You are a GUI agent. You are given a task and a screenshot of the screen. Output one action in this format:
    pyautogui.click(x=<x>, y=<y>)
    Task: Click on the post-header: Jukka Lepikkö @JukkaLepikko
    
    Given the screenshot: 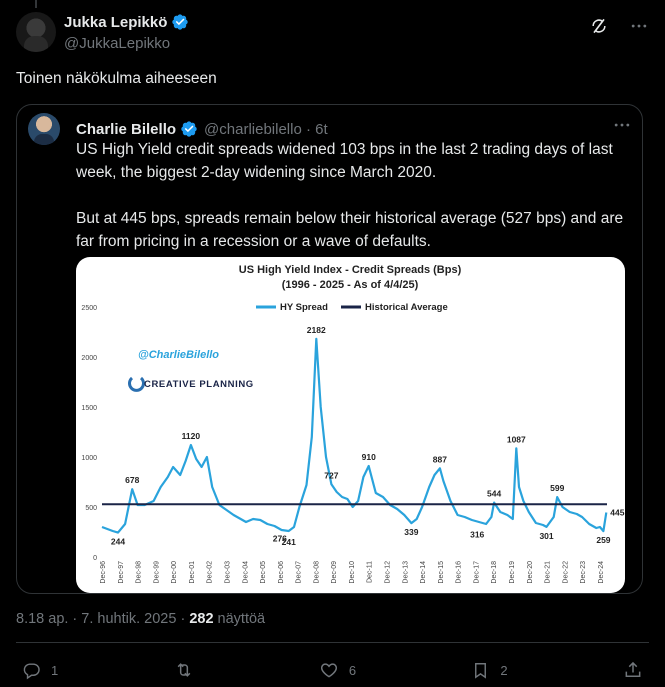 What is the action you would take?
    pyautogui.click(x=332, y=34)
    